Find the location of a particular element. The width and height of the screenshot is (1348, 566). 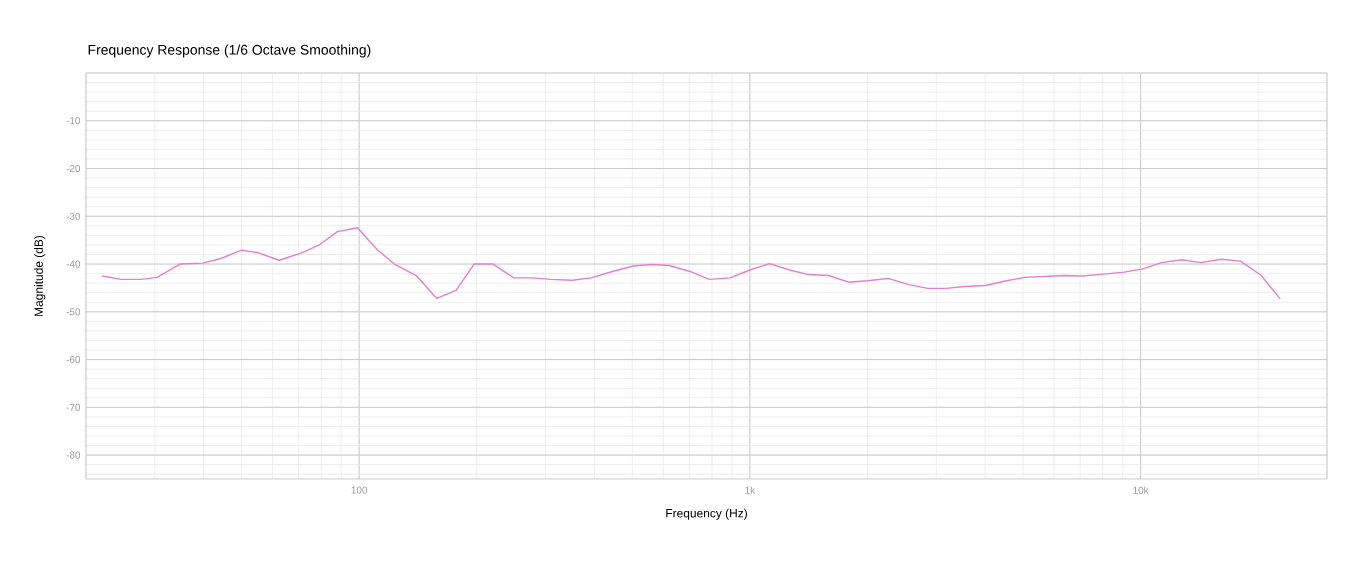

chart-title: Frequency Response (1/6 Octave Smoothing) is located at coordinates (229, 51).